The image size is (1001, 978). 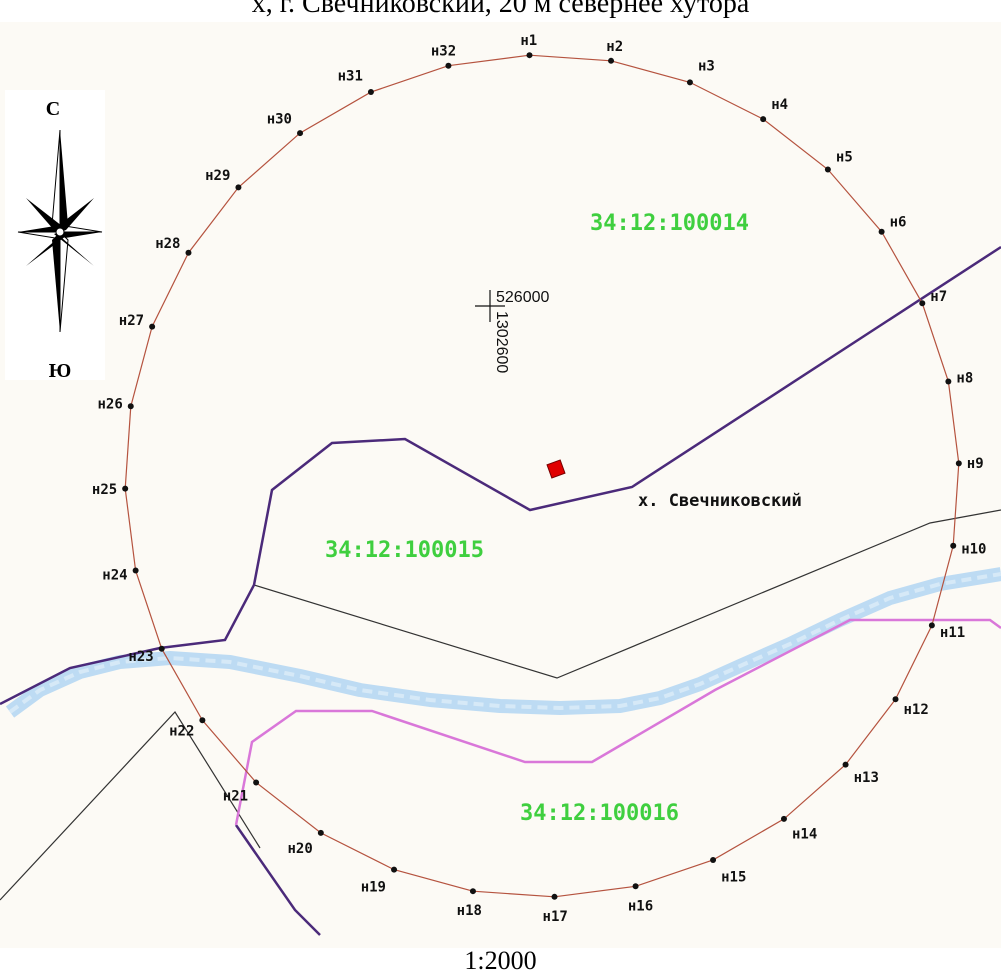 What do you see at coordinates (130, 806) in the screenshot?
I see `quarter-boundary-line-south` at bounding box center [130, 806].